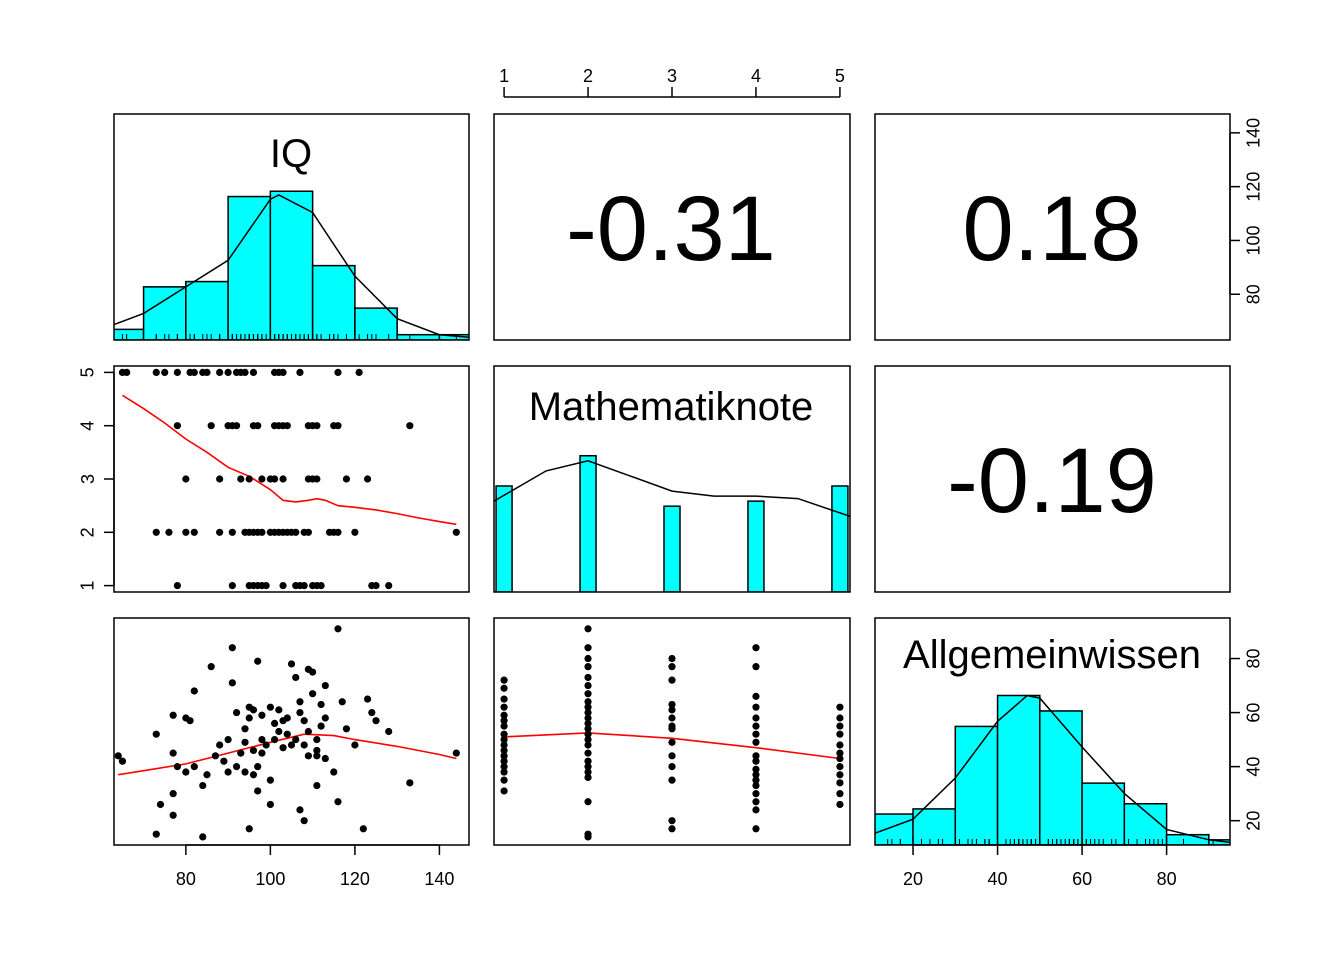  Describe the element at coordinates (840, 76) in the screenshot. I see `x-axis-top-mathematiknote-tick-label-4: 5` at that location.